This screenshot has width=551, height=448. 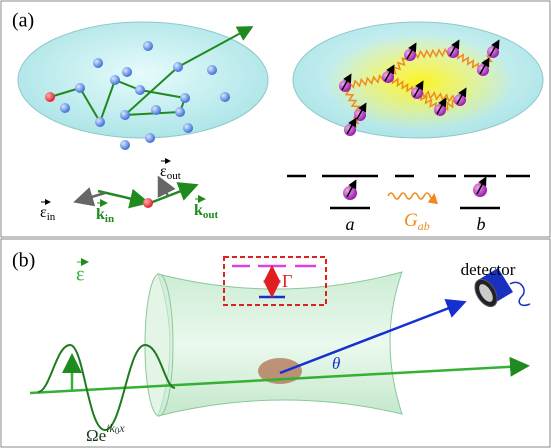 I want to click on energy-levels, so click(x=408, y=192).